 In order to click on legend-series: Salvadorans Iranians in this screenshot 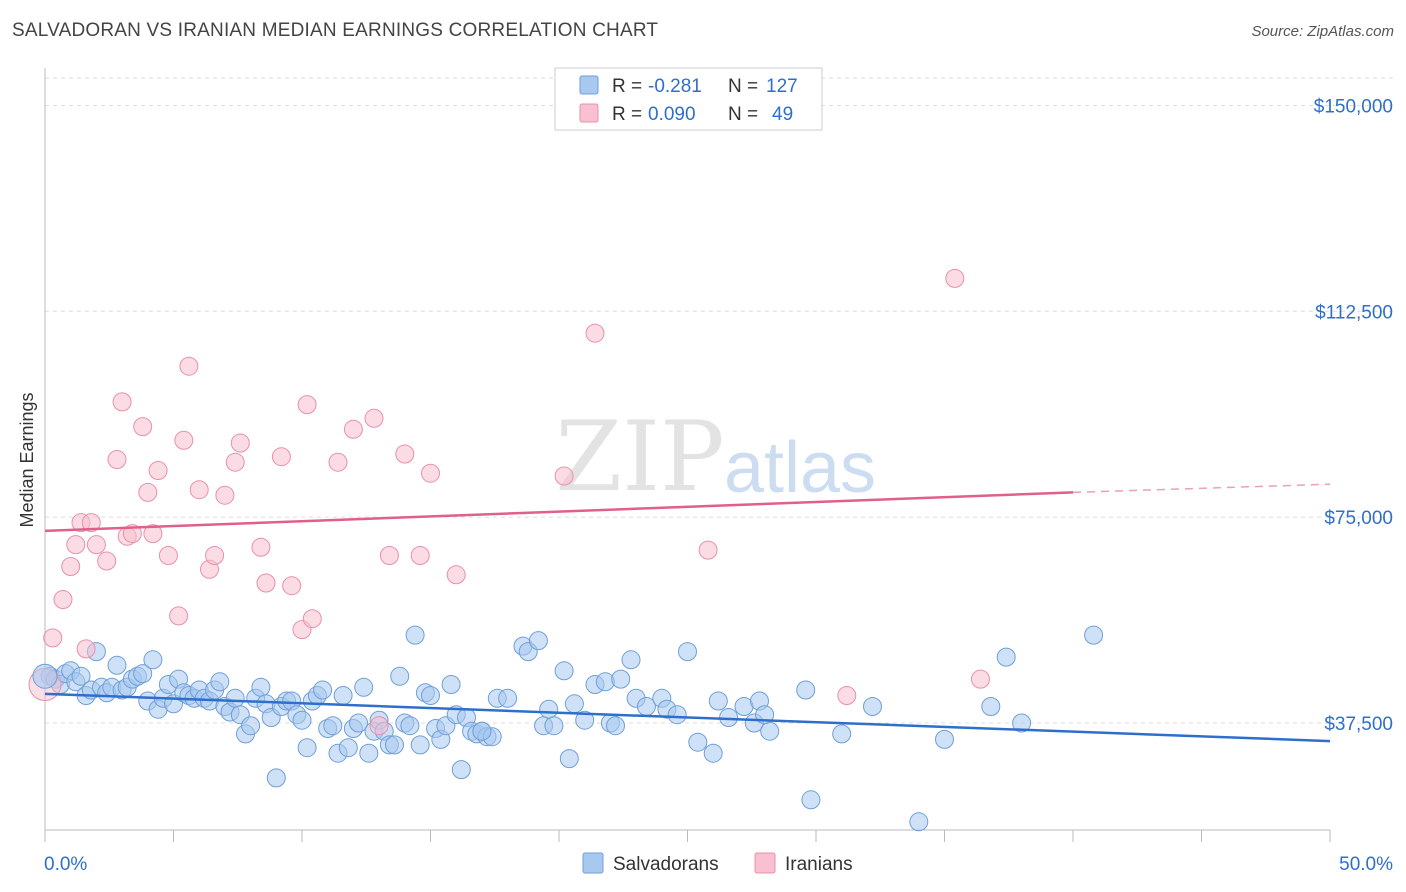, I will do `click(717, 863)`.